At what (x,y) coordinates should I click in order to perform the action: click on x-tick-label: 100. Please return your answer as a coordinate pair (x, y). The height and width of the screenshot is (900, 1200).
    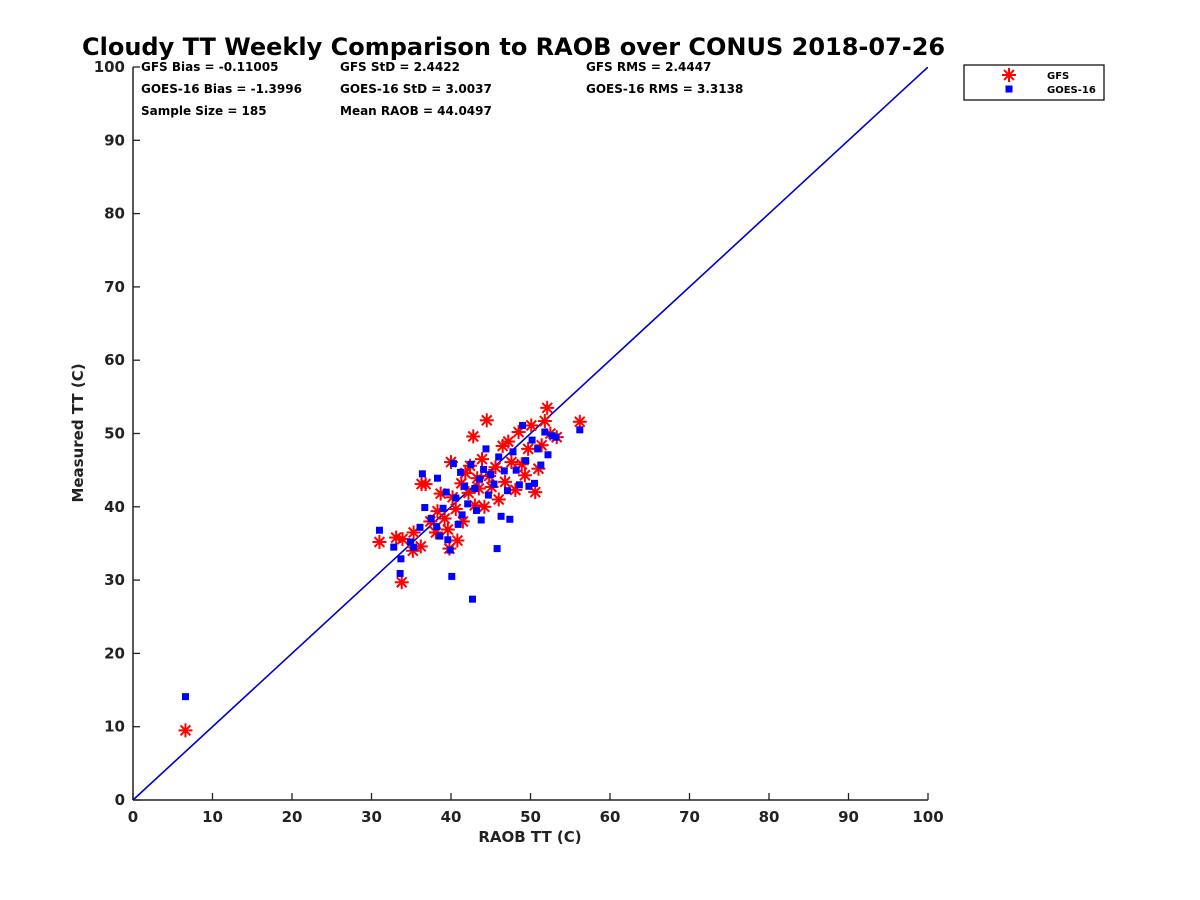
    Looking at the image, I should click on (927, 817).